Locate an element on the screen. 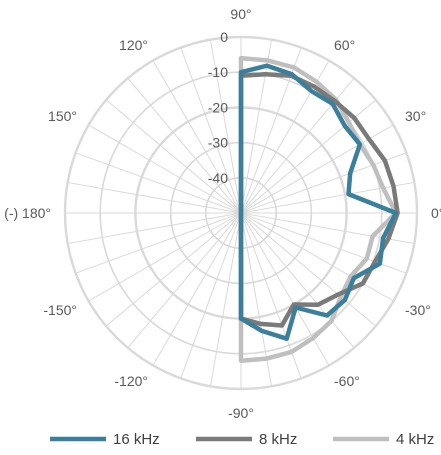 The image size is (441, 455). legend-item-4-khz: 4 kHz is located at coordinates (383, 439).